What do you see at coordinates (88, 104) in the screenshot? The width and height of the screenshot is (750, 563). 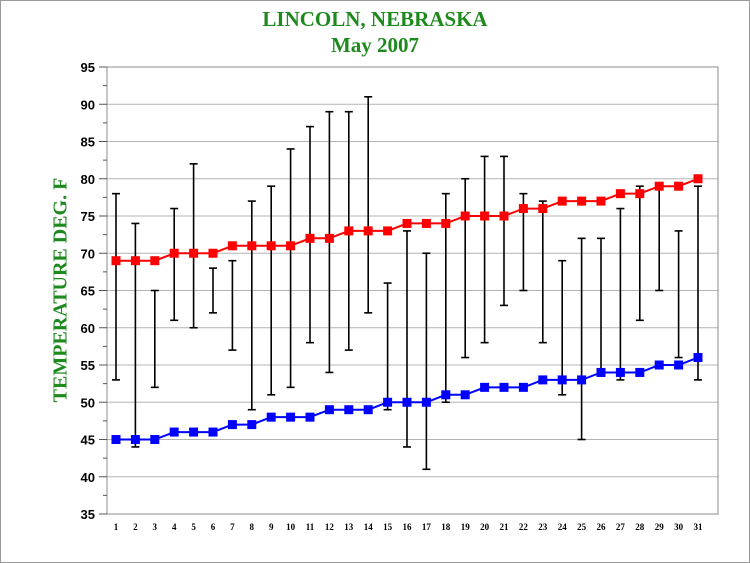 I see `y-tick-label-90: 90` at bounding box center [88, 104].